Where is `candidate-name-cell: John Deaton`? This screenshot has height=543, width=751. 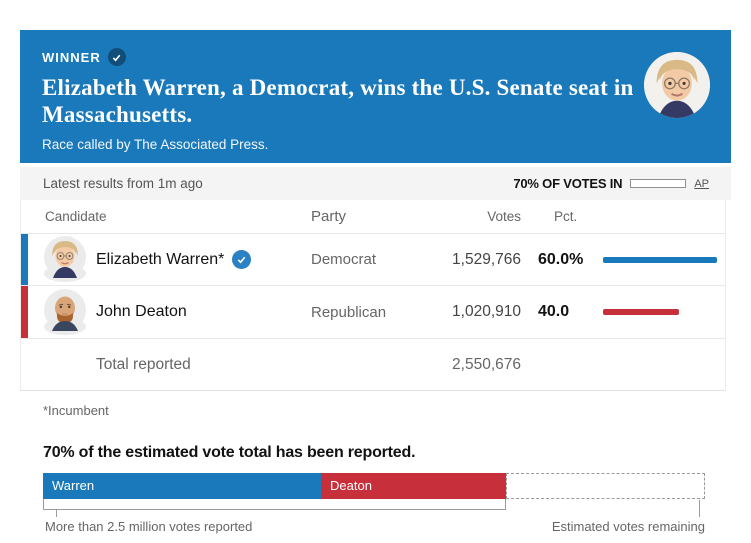
candidate-name-cell: John Deaton is located at coordinates (201, 312).